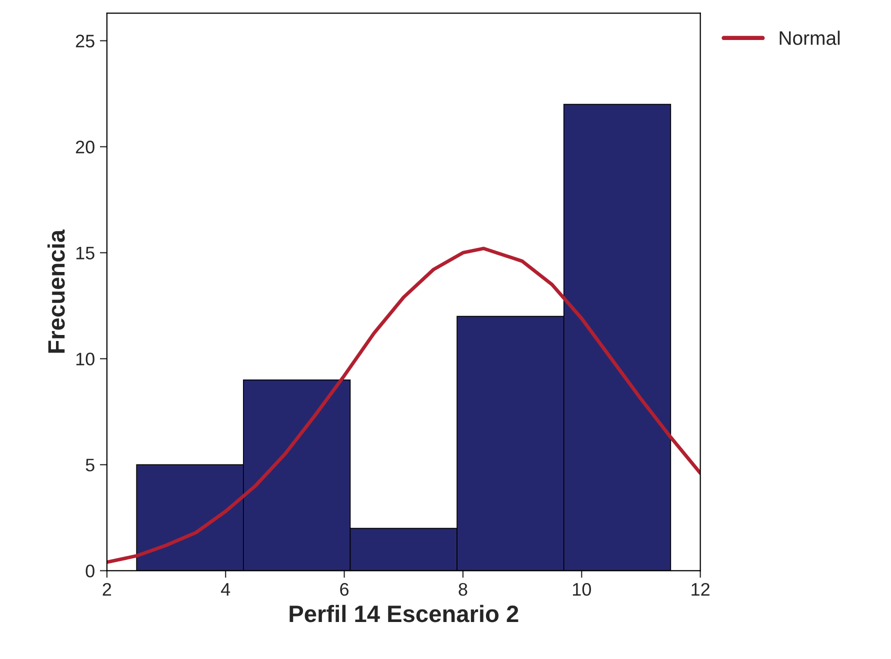  I want to click on x-axis-title: Perfil 14 Escenario 2, so click(404, 613).